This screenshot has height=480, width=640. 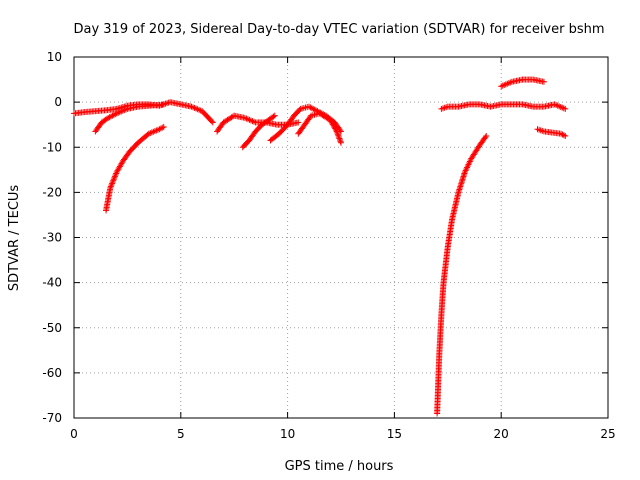 I want to click on y-tick-label: -40, so click(x=52, y=283).